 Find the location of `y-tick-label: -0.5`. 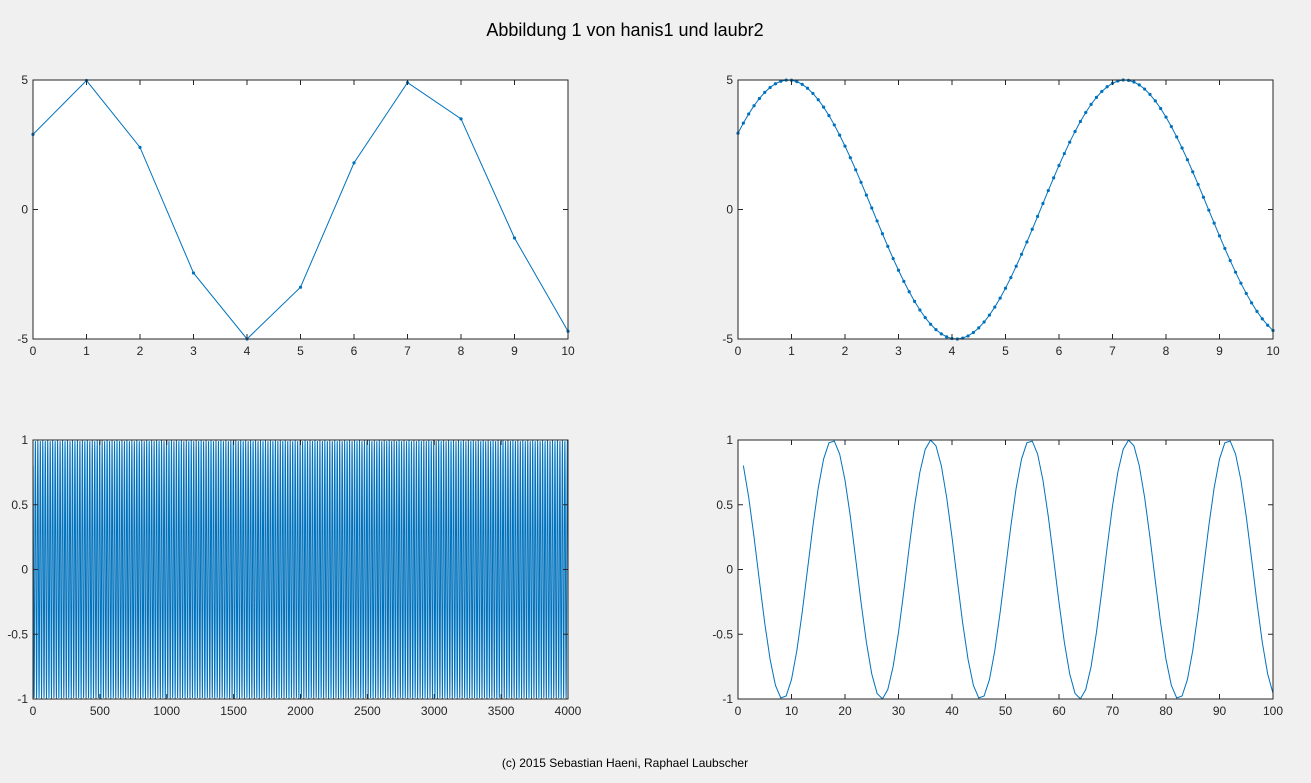

y-tick-label: -0.5 is located at coordinates (722, 634).